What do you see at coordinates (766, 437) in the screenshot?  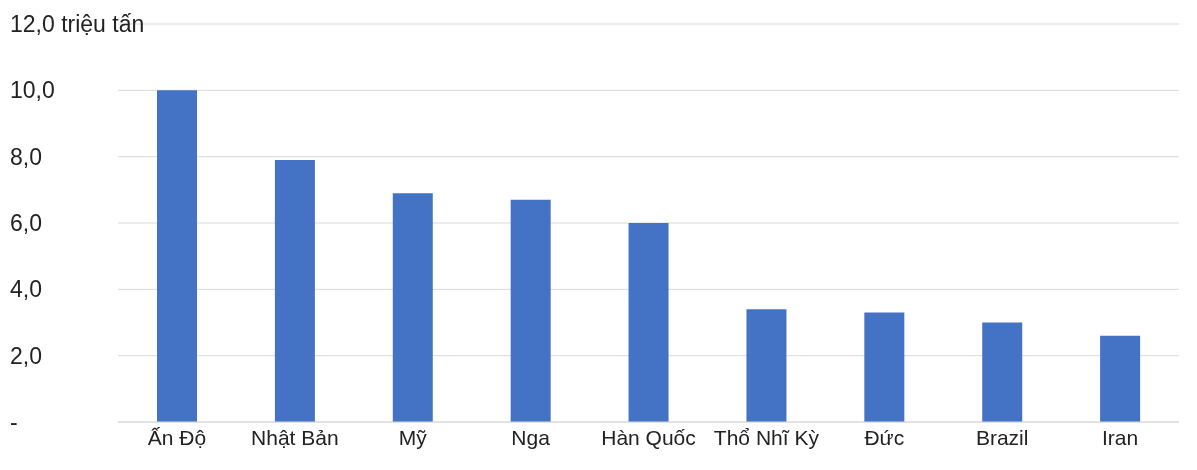 I see `x-tick-label: Thổ Nhĩ Kỳ` at bounding box center [766, 437].